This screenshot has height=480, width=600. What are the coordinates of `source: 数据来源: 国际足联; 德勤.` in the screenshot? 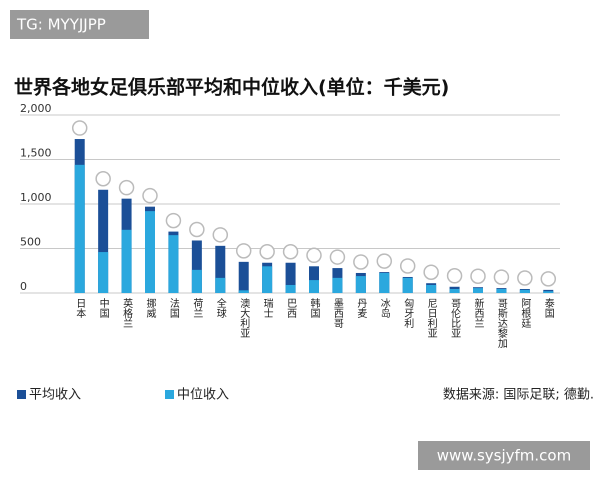 It's located at (518, 395).